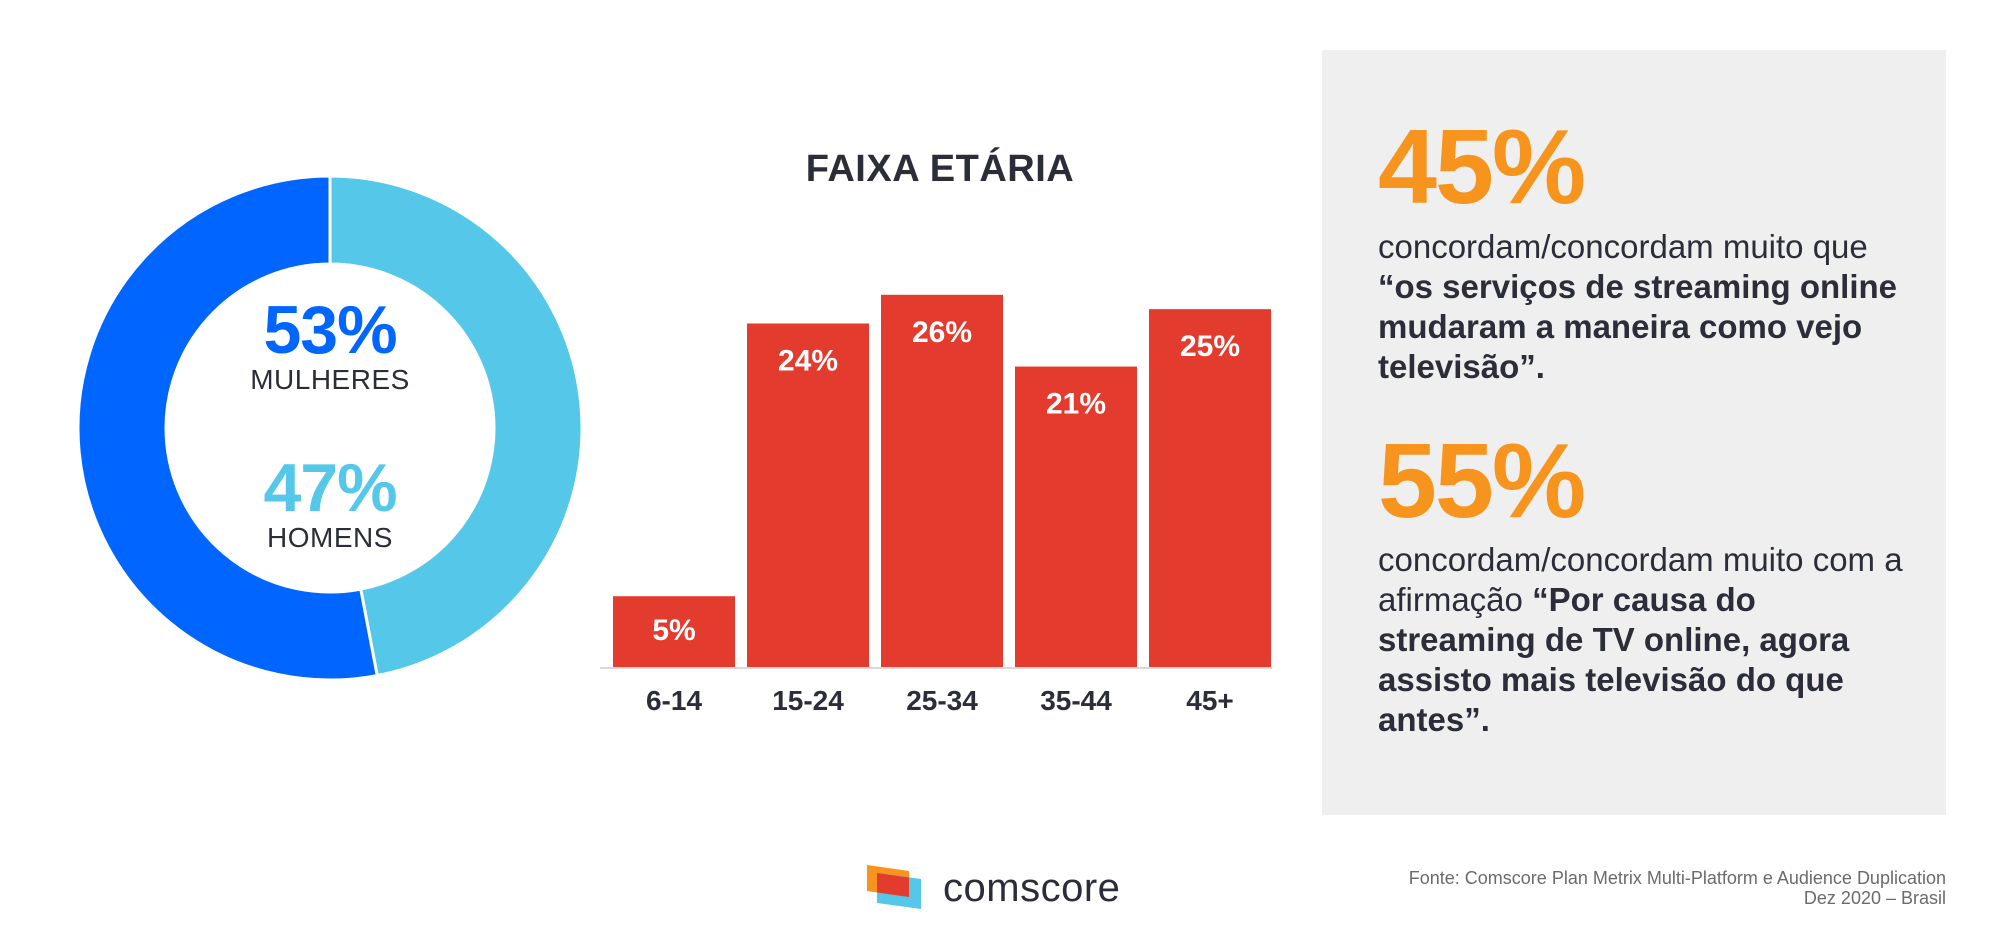  I want to click on men-label: HOMENS, so click(330, 537).